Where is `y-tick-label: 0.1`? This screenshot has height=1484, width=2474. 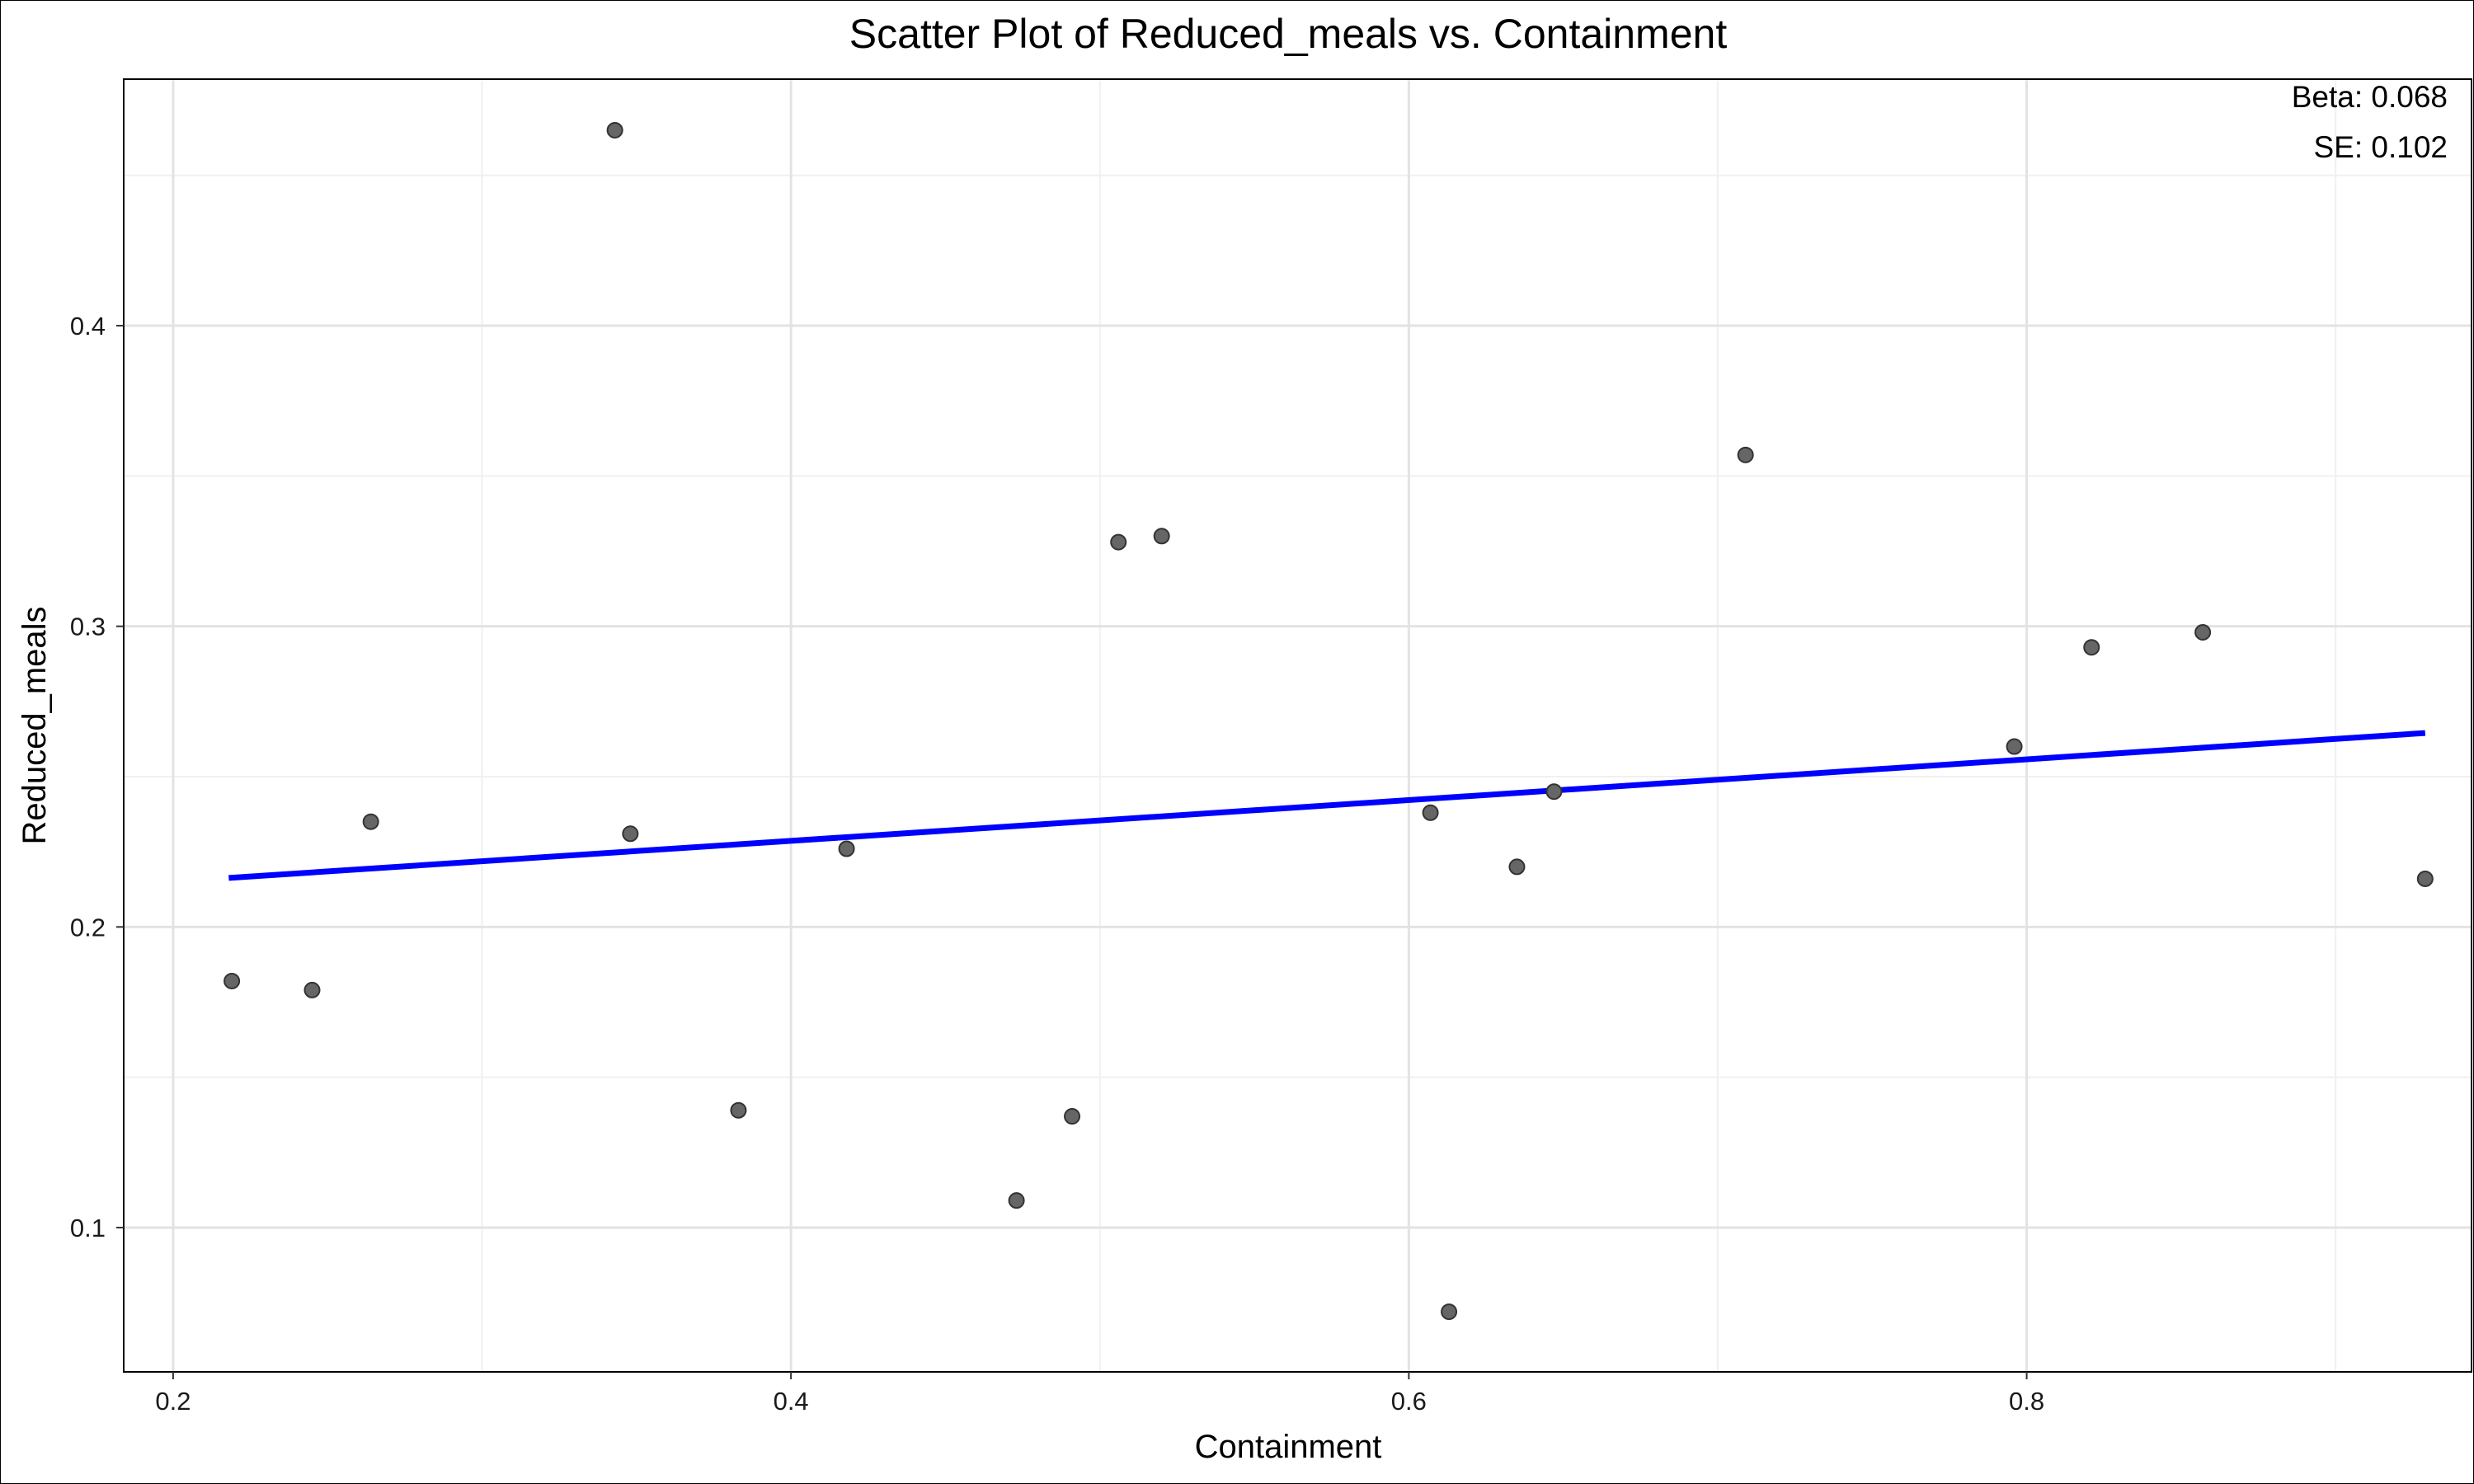 y-tick-label: 0.1 is located at coordinates (88, 1228).